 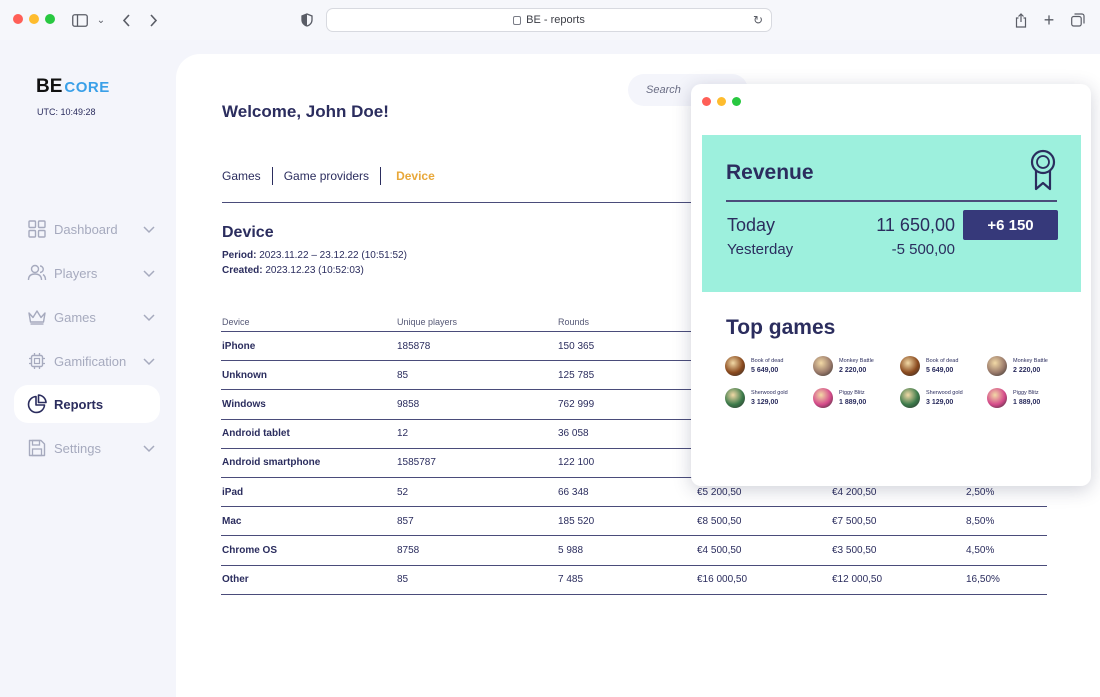 I want to click on table-row: Unknown 85 125 785, so click(x=634, y=376).